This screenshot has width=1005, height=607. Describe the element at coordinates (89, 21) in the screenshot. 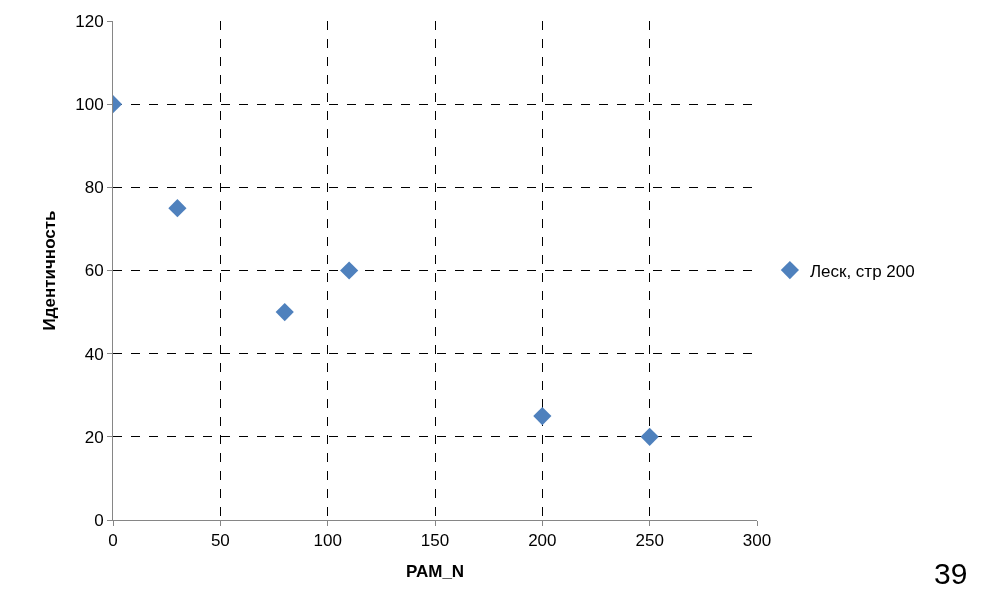

I see `y-tick-label: 120` at that location.